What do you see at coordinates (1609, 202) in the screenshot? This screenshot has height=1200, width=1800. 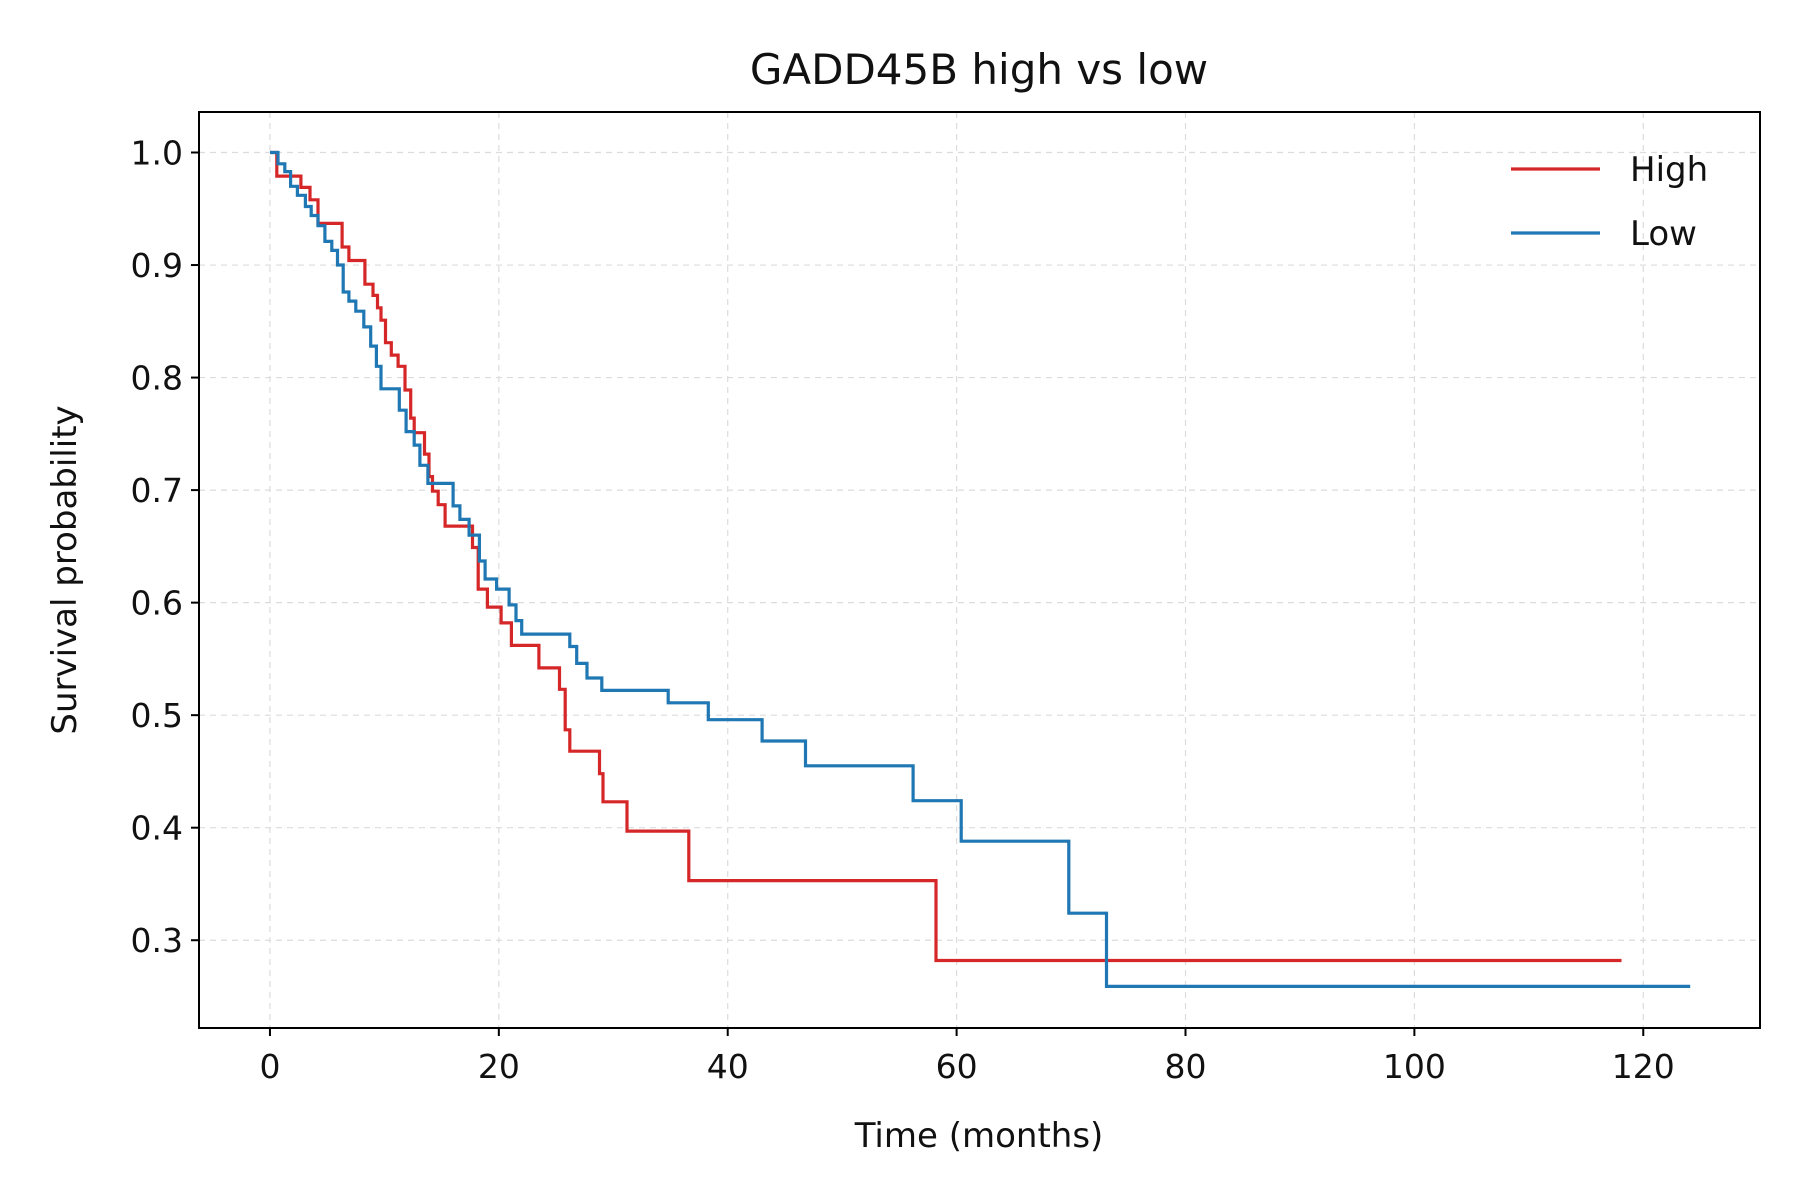 I see `legend: High Low` at bounding box center [1609, 202].